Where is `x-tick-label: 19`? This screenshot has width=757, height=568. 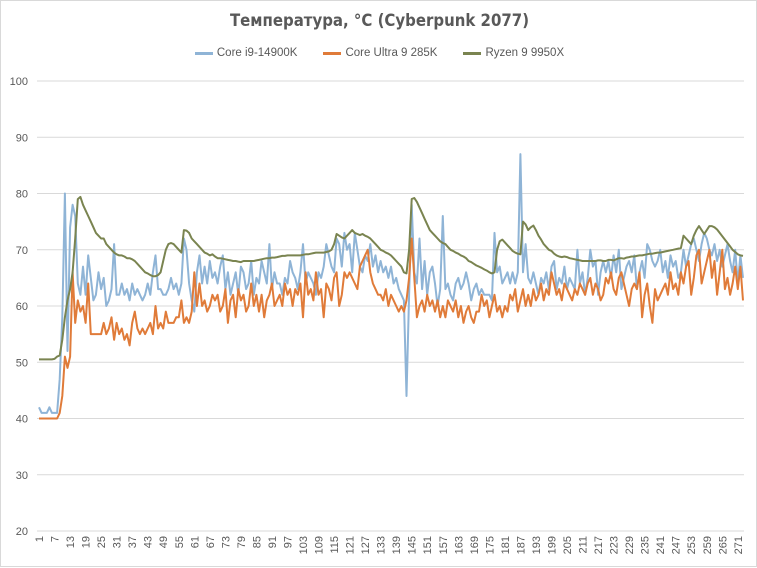
x-tick-label: 19 is located at coordinates (87, 542).